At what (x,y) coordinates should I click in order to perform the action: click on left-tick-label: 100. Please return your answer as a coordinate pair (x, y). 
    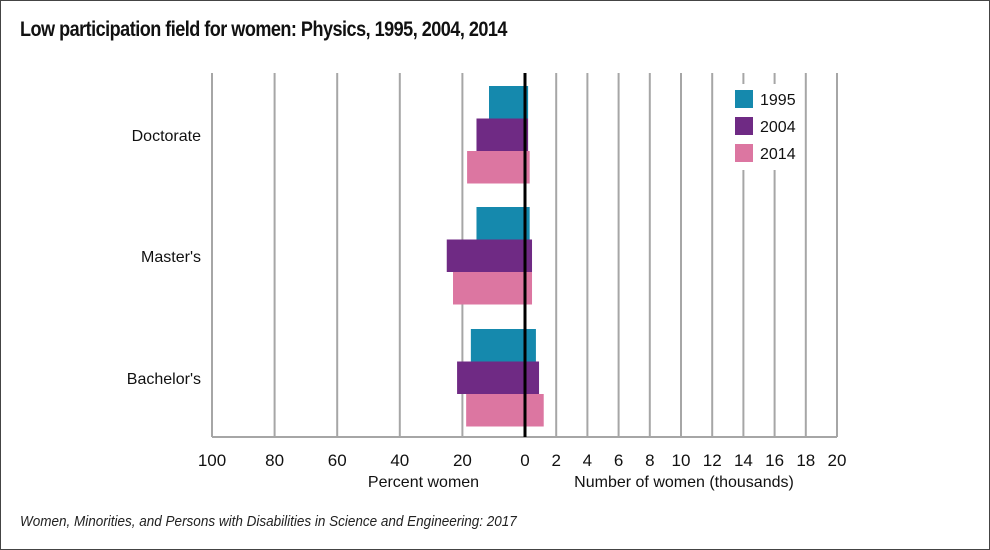
    Looking at the image, I should click on (212, 460).